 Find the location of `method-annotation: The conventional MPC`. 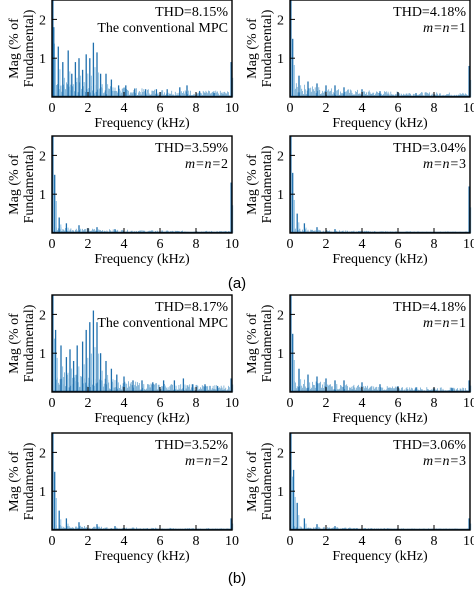

method-annotation: The conventional MPC is located at coordinates (162, 28).